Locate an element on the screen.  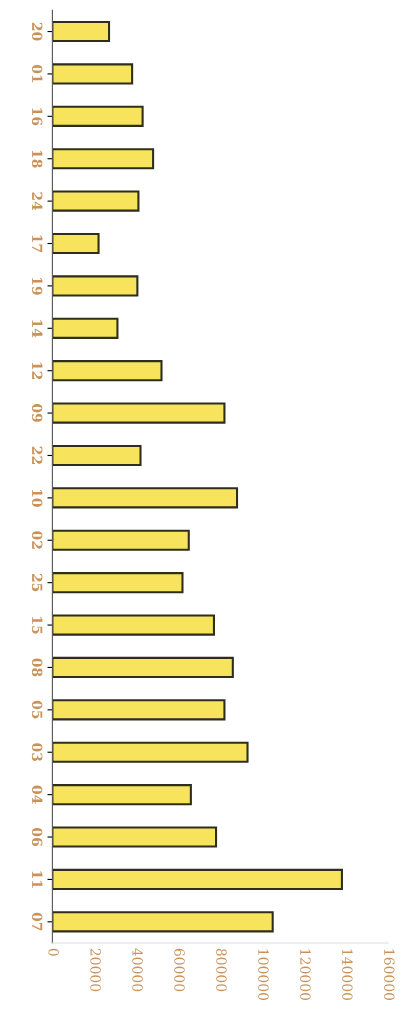
y-tick-label: 02 is located at coordinates (37, 540).